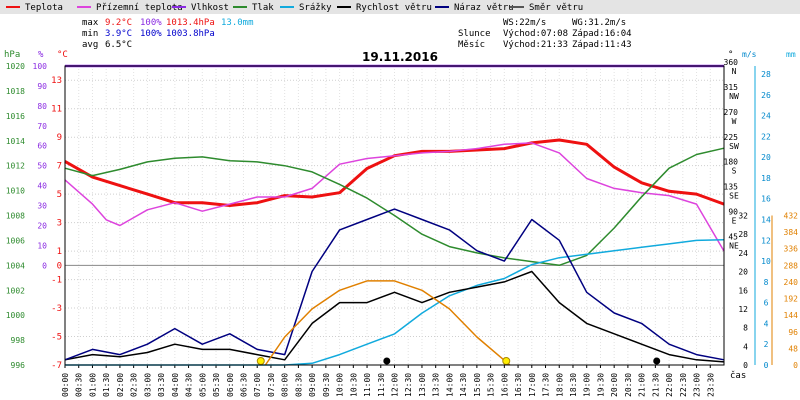 The width and height of the screenshot is (800, 400). What do you see at coordinates (766, 282) in the screenshot?
I see `ms-tick-label: 8` at bounding box center [766, 282].